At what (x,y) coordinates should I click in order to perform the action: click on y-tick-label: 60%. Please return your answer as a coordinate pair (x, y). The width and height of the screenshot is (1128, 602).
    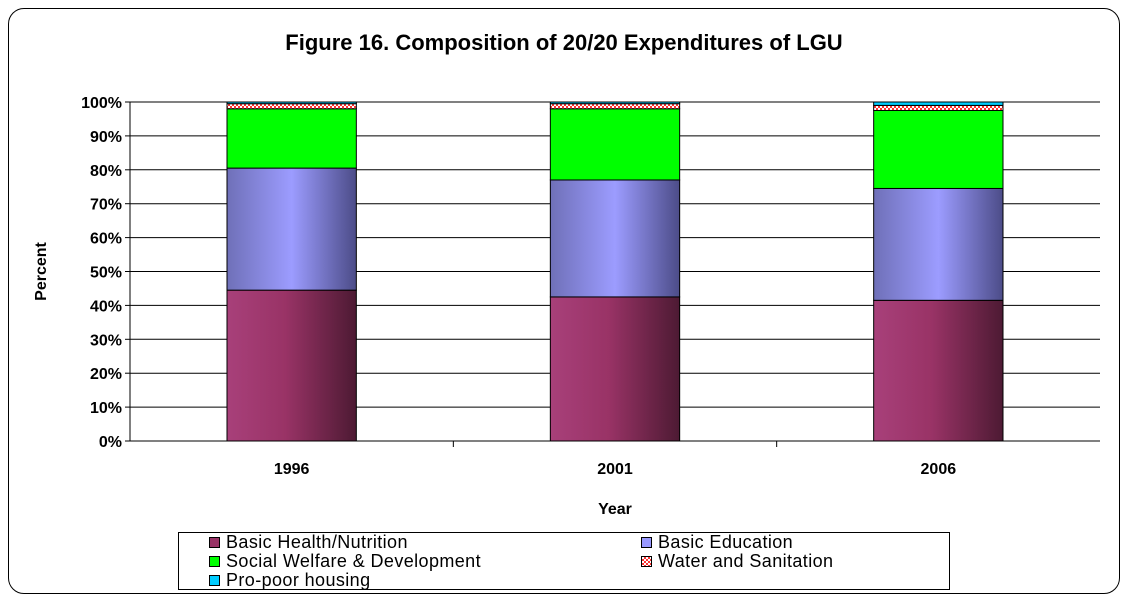
    Looking at the image, I should click on (106, 239).